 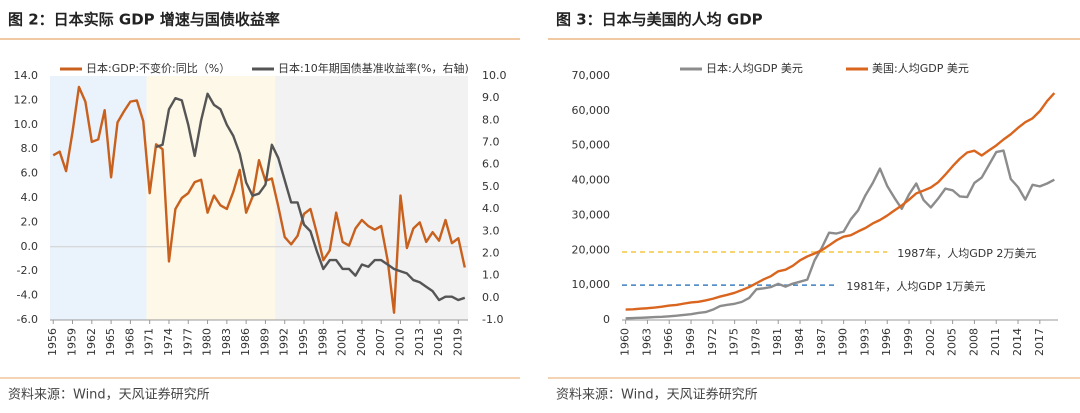 I want to click on x-tick-label: 1989, so click(x=264, y=342).